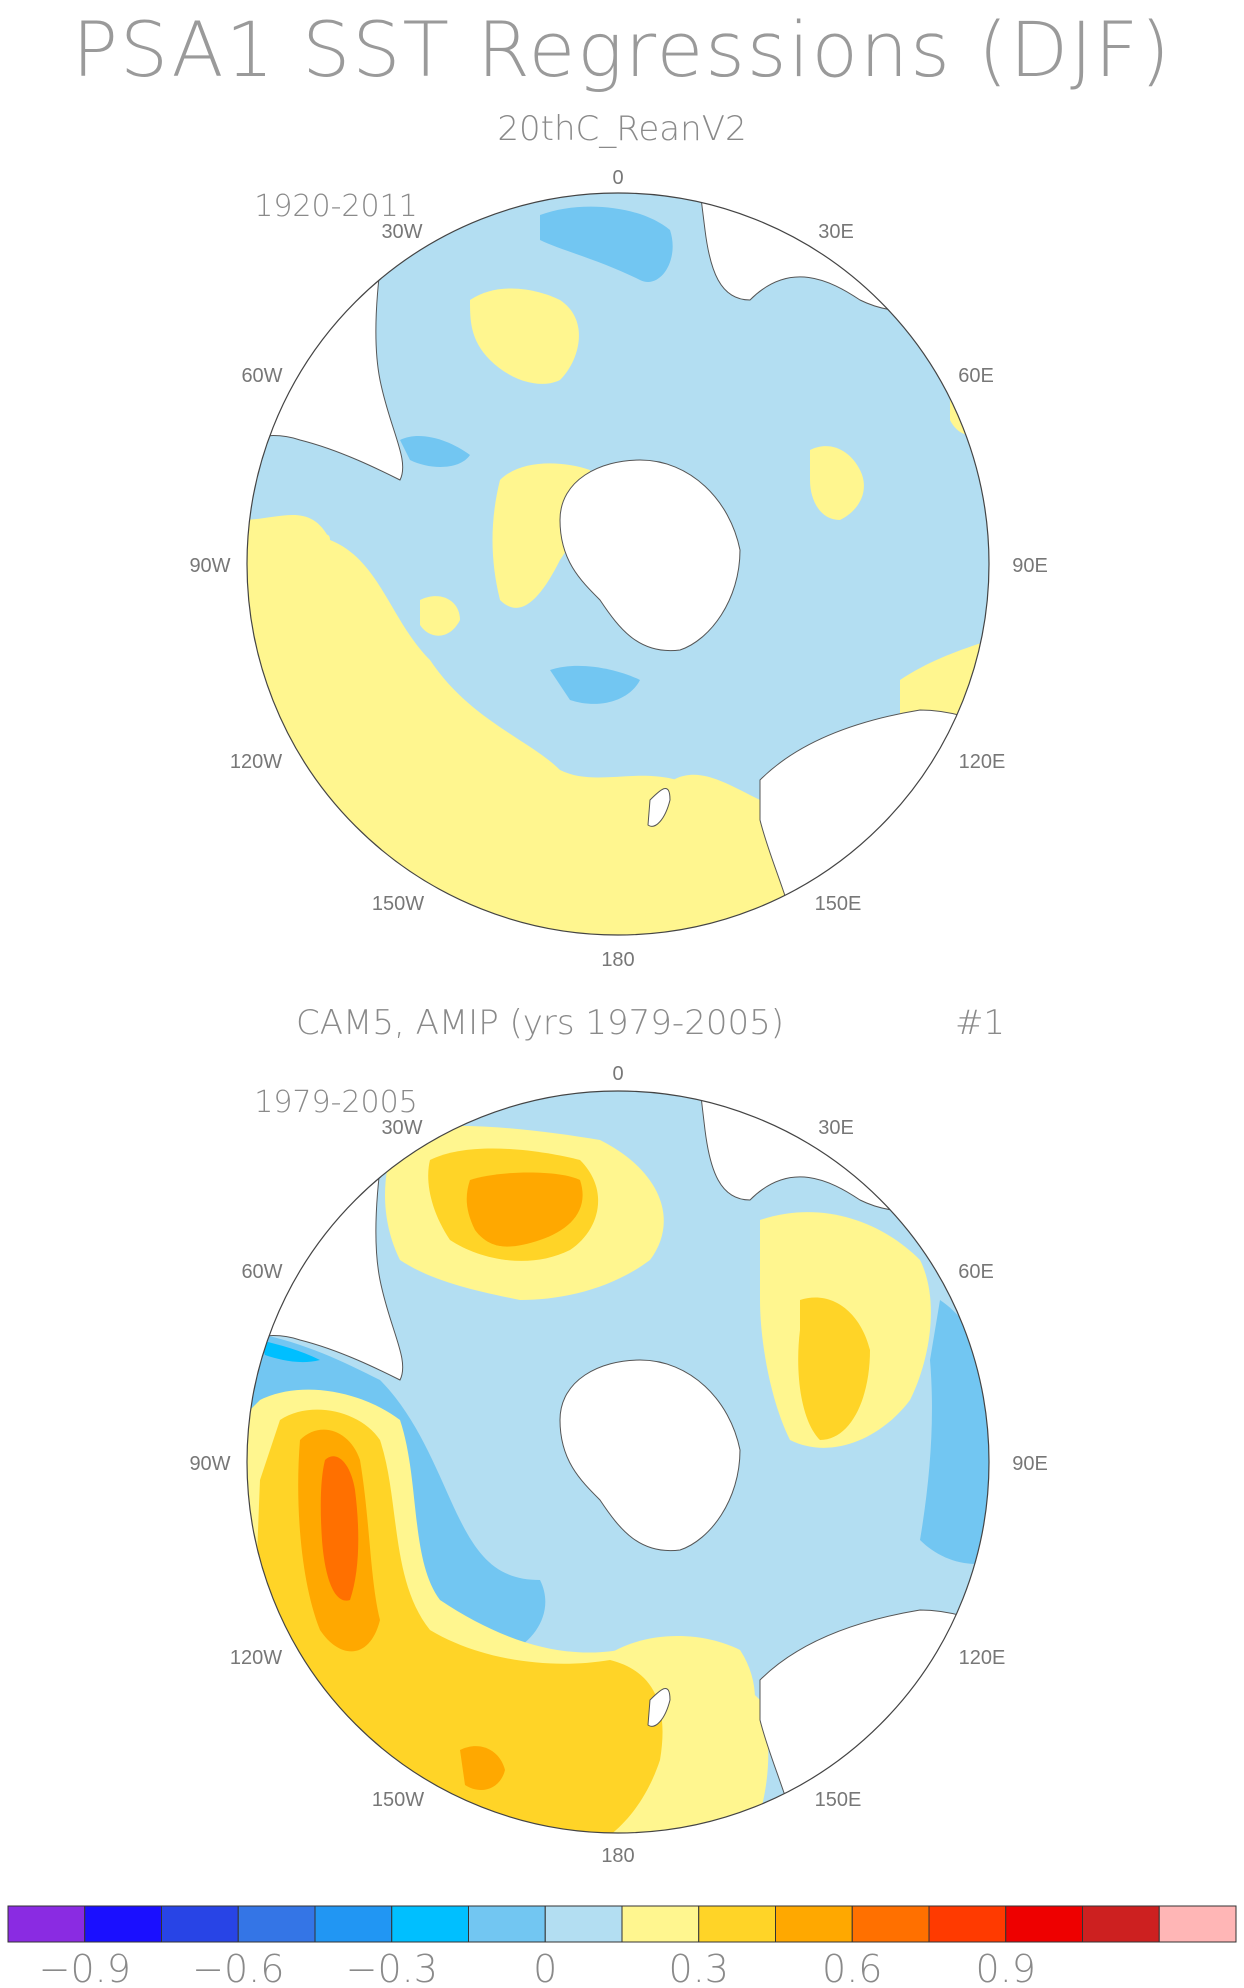  What do you see at coordinates (540, 1023) in the screenshot?
I see `panel-2-title: CAM5, AMIP (yrs 1979-2005)` at bounding box center [540, 1023].